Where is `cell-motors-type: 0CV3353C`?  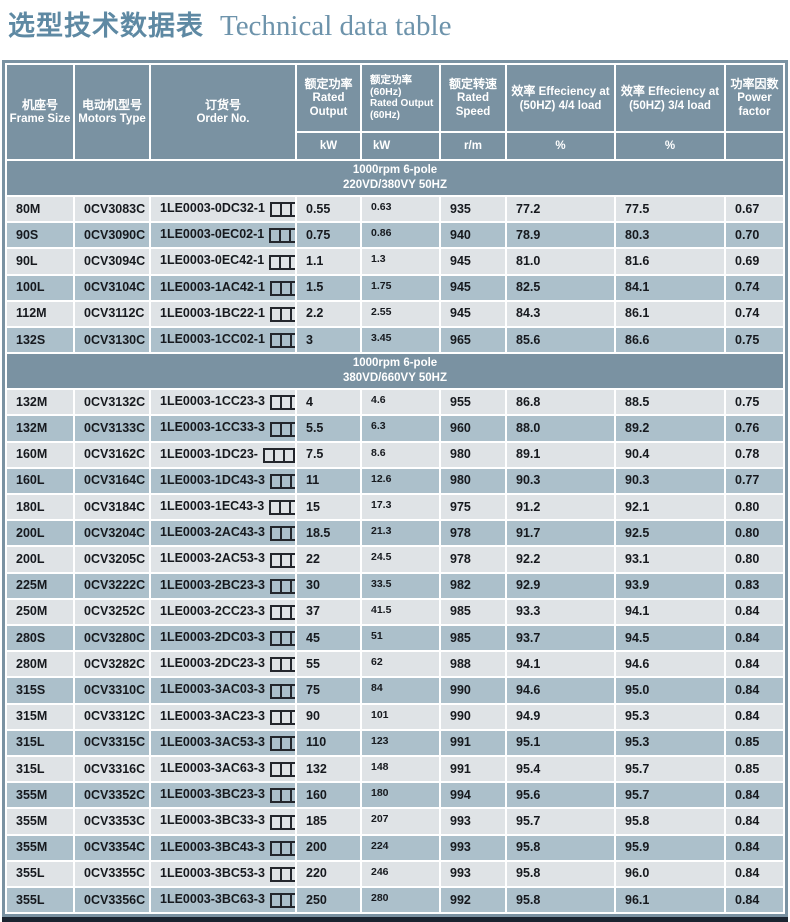 cell-motors-type: 0CV3353C is located at coordinates (112, 821).